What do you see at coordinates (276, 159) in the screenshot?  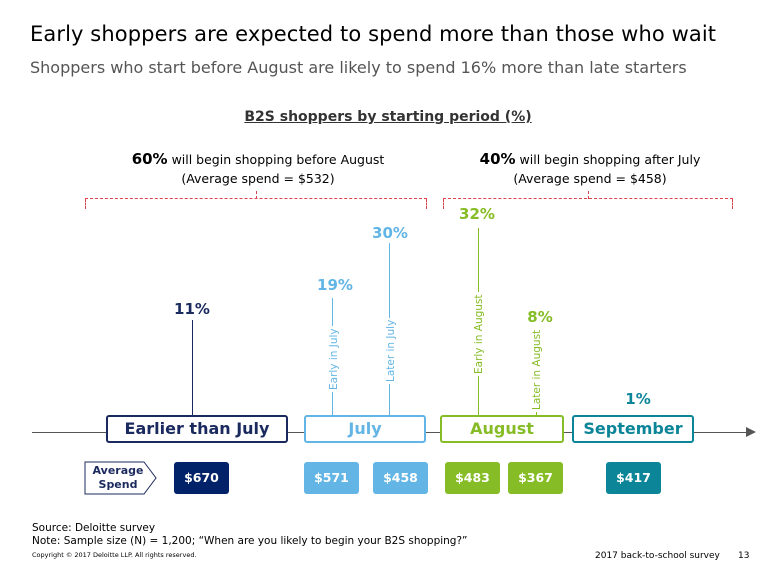 I see `group-text: will begin shopping before August` at bounding box center [276, 159].